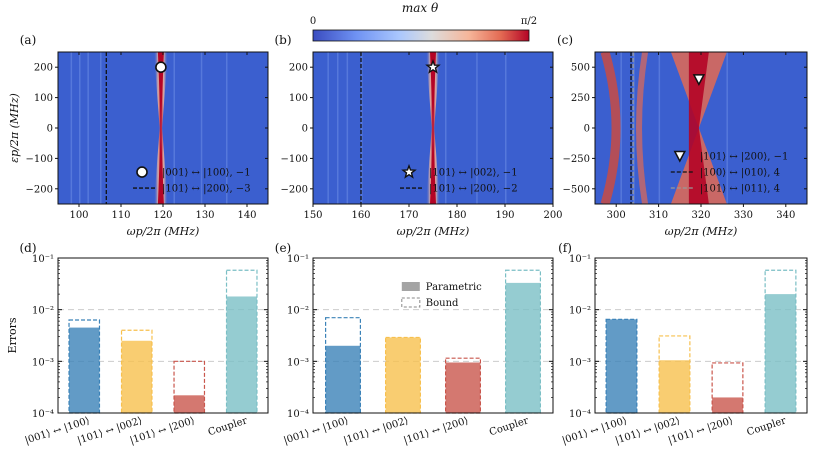  What do you see at coordinates (436, 430) in the screenshot?
I see `x-tick-label: |101⟩ ↔ |200⟩` at bounding box center [436, 430].